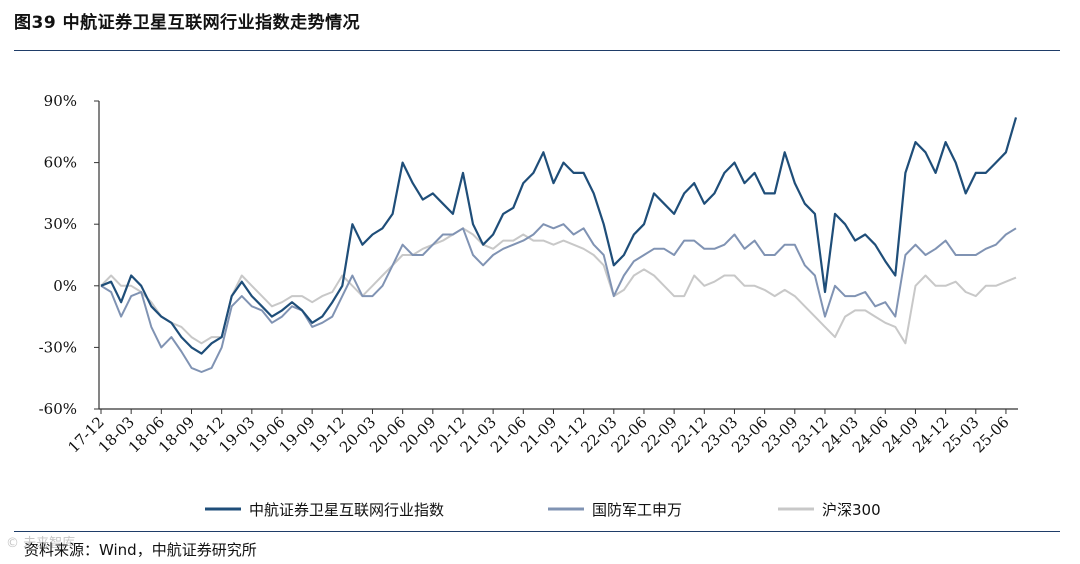  What do you see at coordinates (69, 255) in the screenshot?
I see `y-axis: -60% -30% 0% 30% 60% 90%` at bounding box center [69, 255].